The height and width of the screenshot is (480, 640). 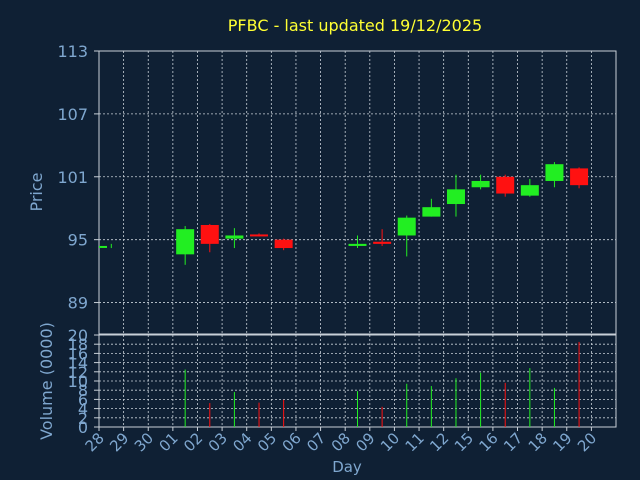 What do you see at coordinates (168, 442) in the screenshot?
I see `x-tick-label: 01` at bounding box center [168, 442].